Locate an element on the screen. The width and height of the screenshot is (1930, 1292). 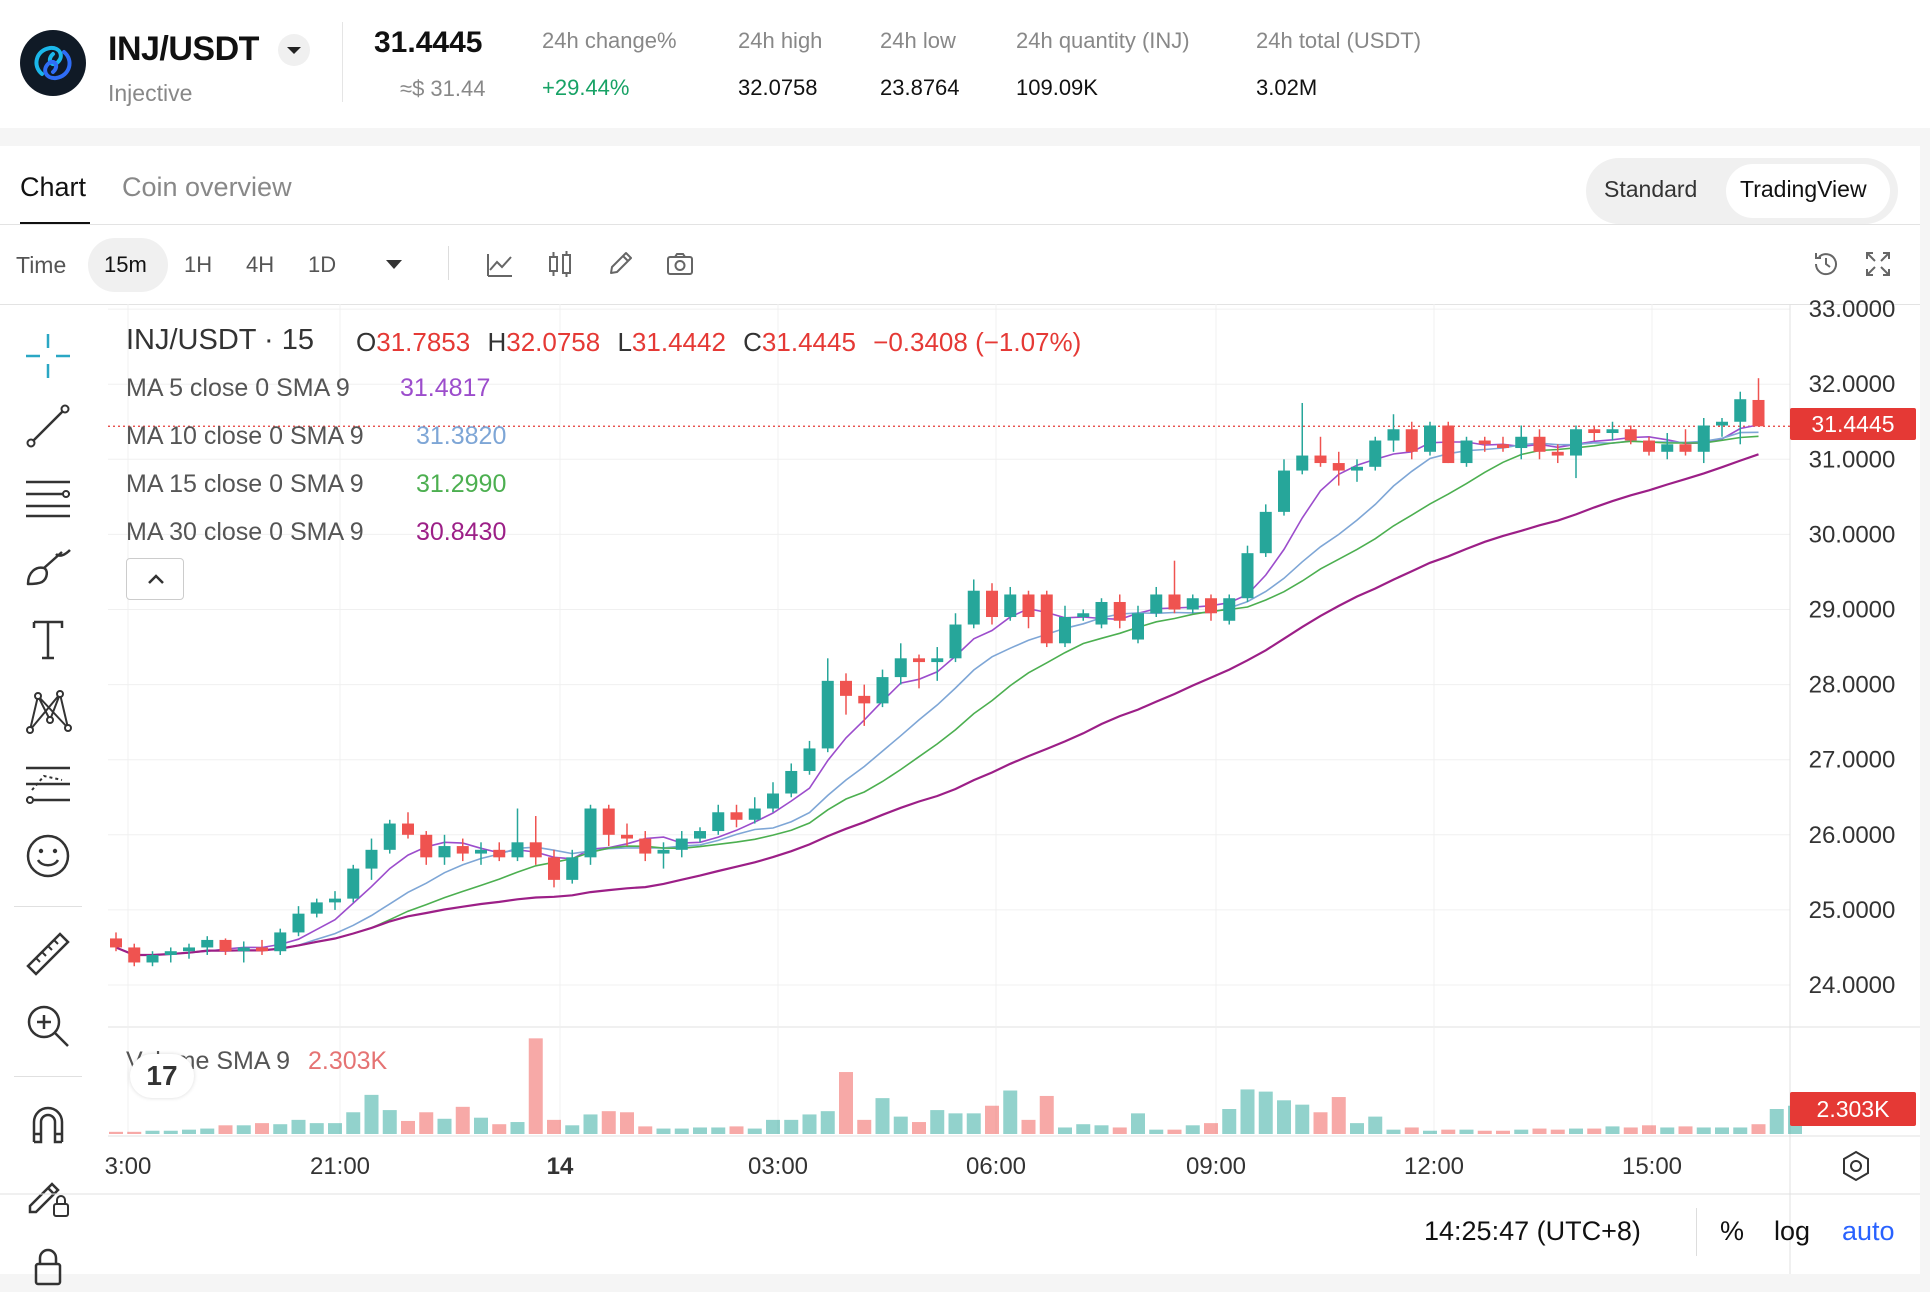
price-axis-label: 27.0000 is located at coordinates (1852, 760).